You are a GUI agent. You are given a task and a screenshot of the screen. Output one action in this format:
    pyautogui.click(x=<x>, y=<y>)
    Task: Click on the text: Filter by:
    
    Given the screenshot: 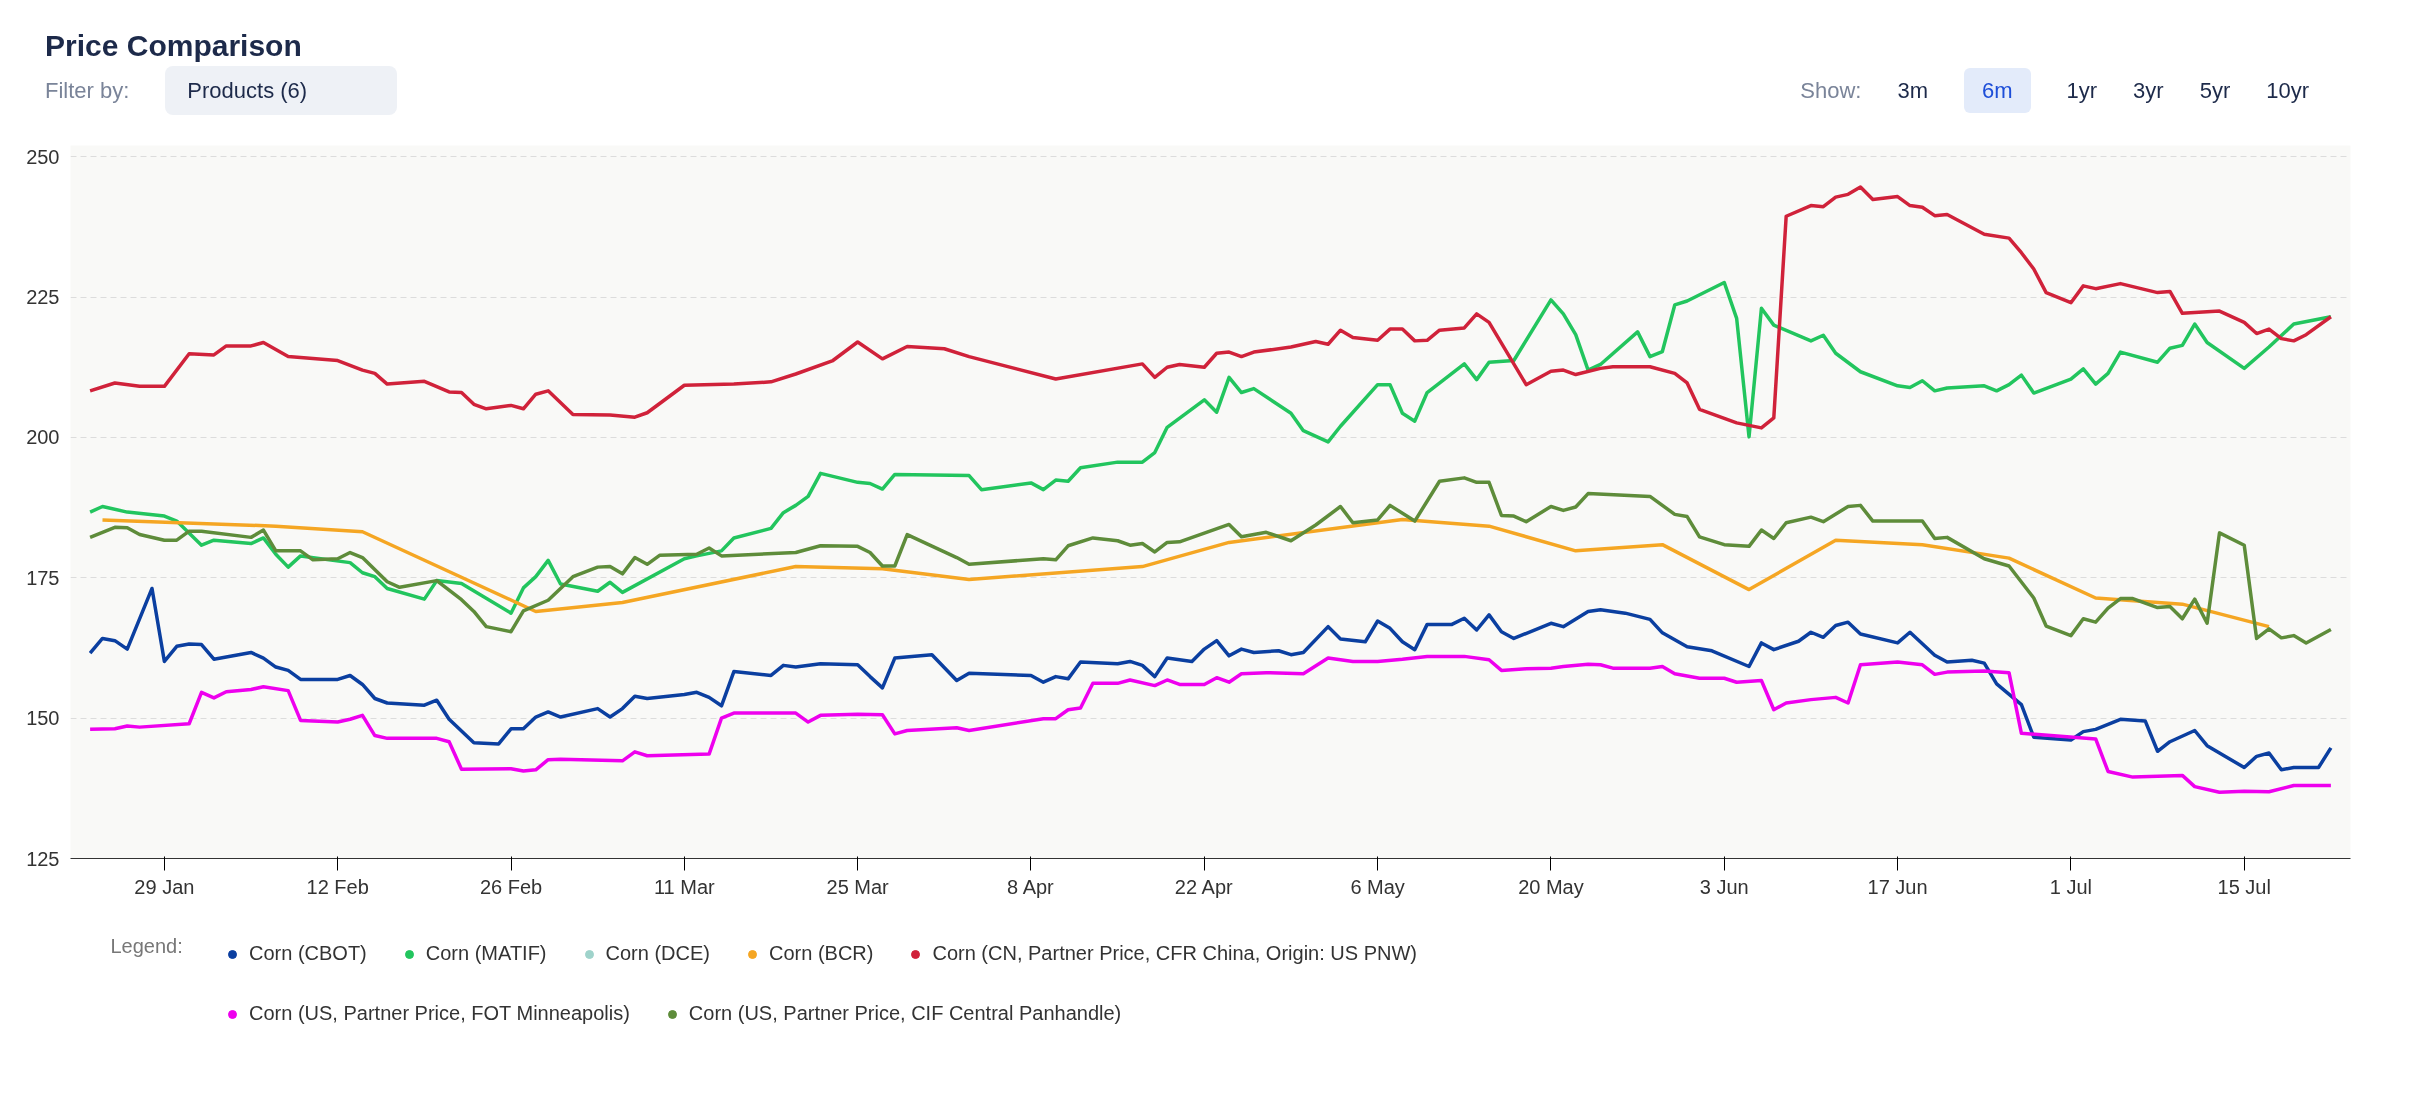 What is the action you would take?
    pyautogui.click(x=87, y=90)
    